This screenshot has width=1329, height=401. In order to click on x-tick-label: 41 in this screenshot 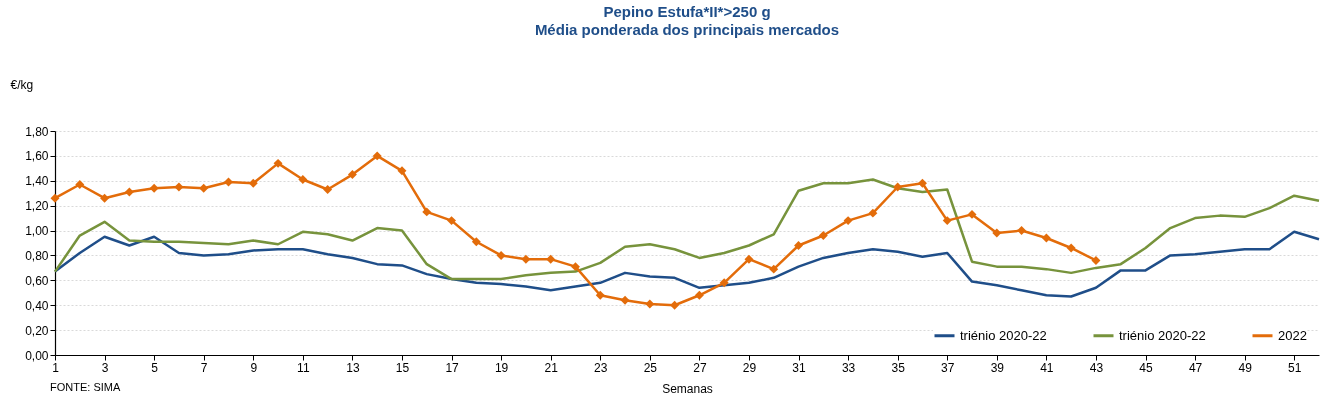, I will do `click(1047, 367)`.